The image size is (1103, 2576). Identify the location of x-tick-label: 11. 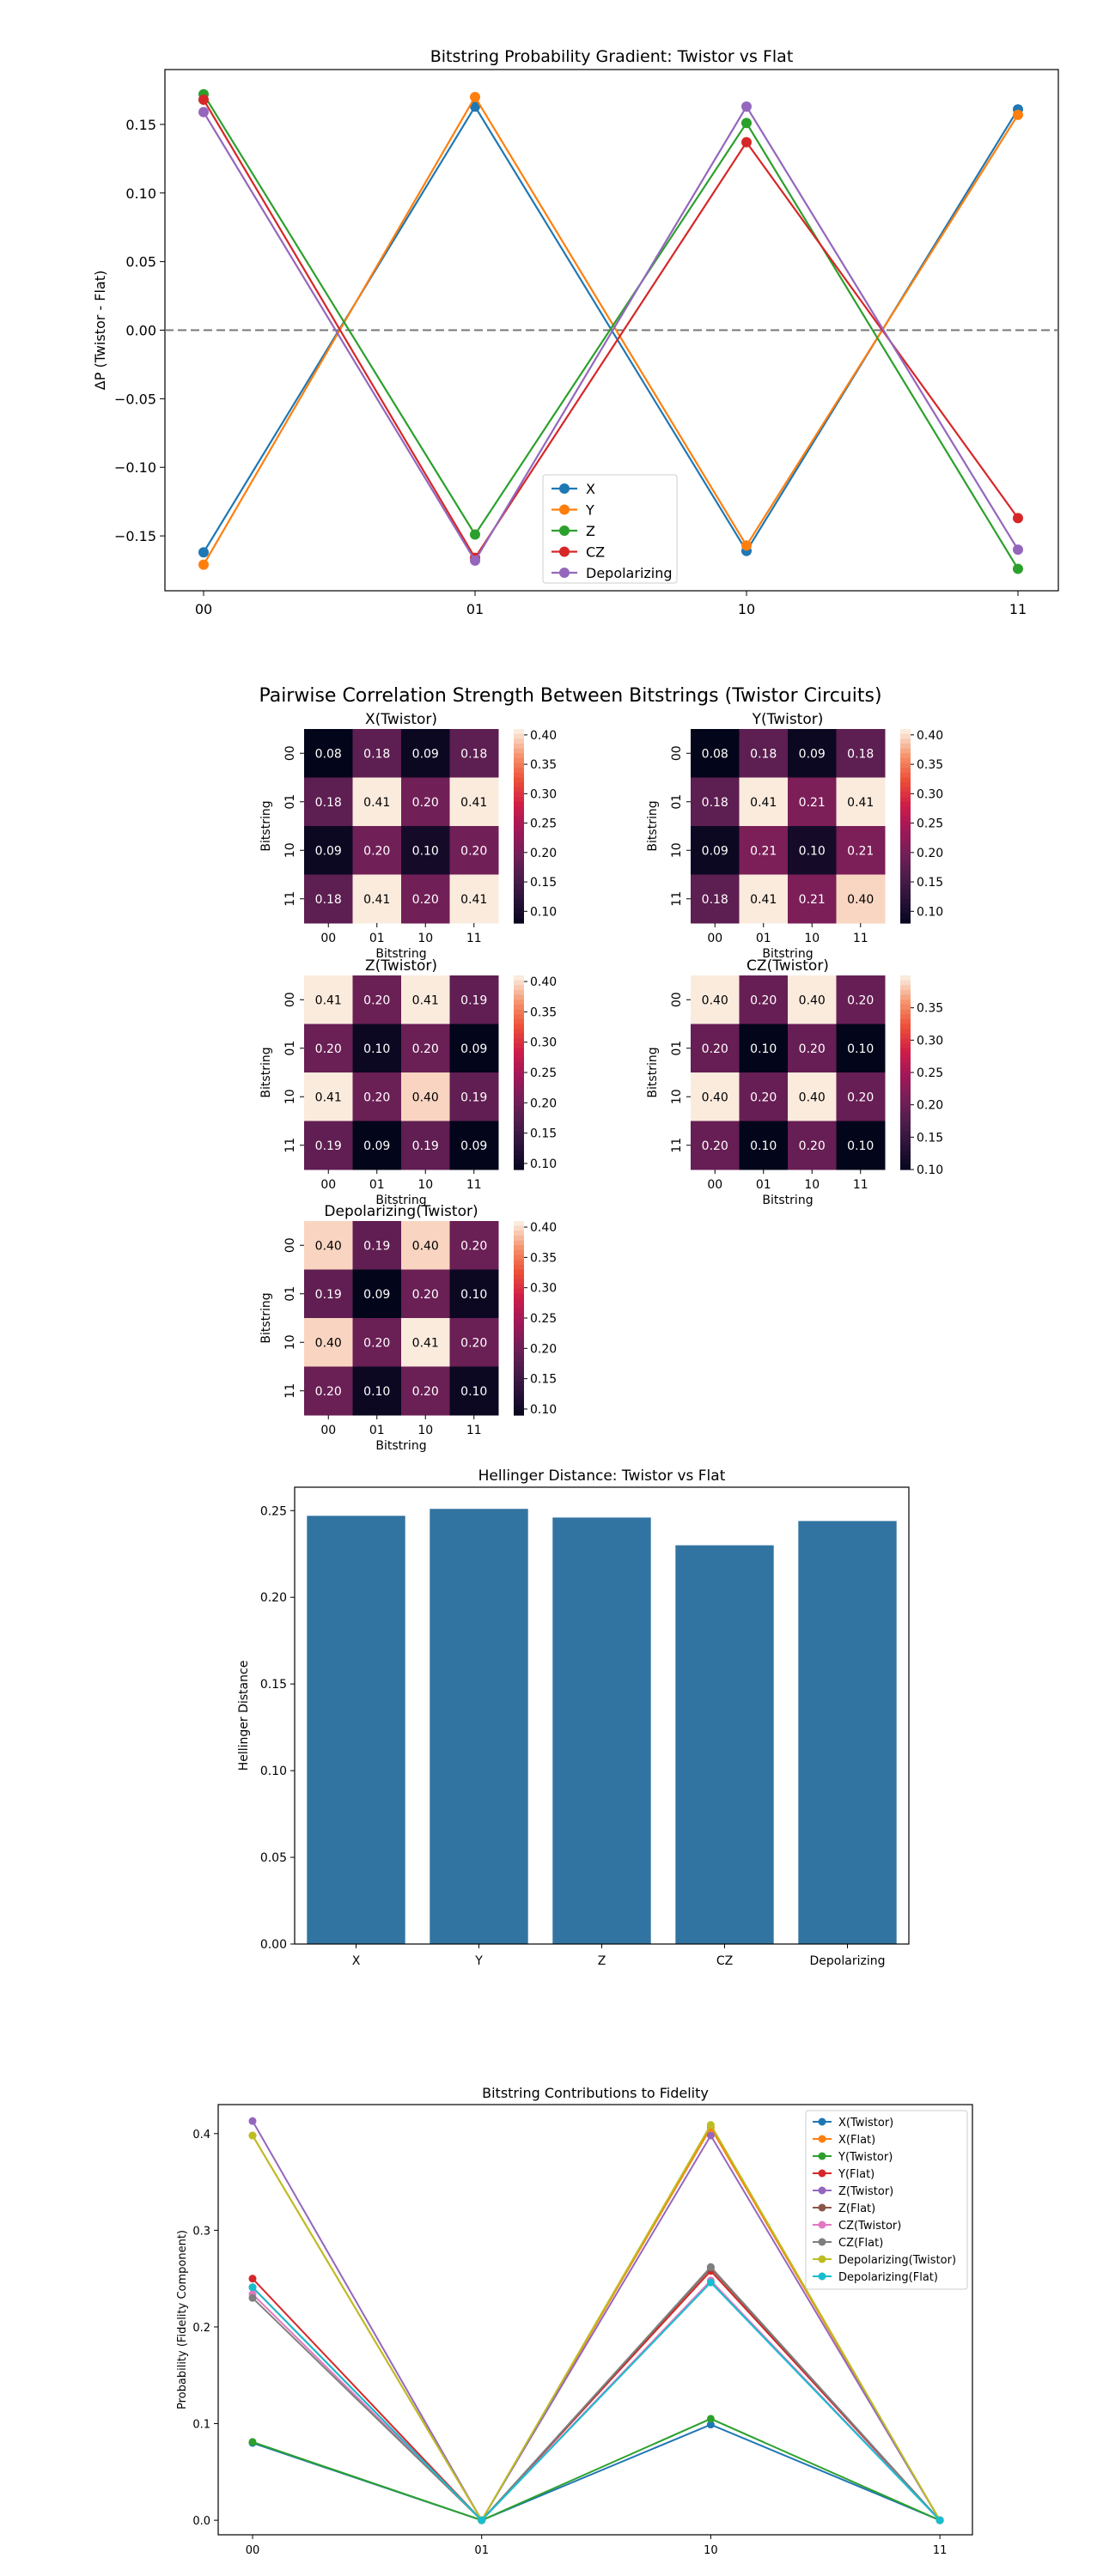
(860, 939).